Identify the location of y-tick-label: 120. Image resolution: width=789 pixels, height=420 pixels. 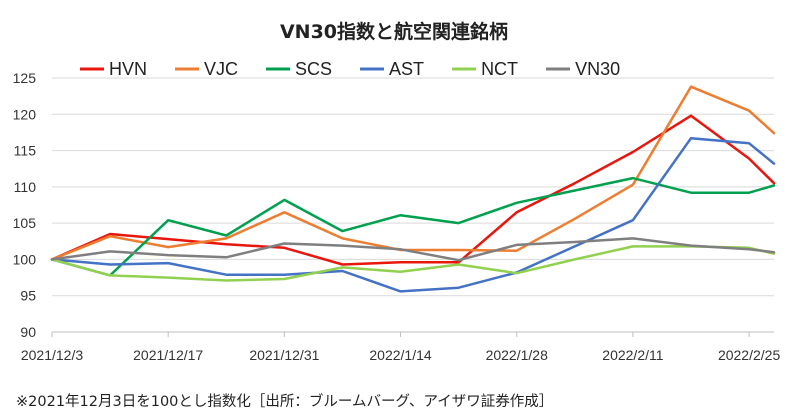
(25, 114).